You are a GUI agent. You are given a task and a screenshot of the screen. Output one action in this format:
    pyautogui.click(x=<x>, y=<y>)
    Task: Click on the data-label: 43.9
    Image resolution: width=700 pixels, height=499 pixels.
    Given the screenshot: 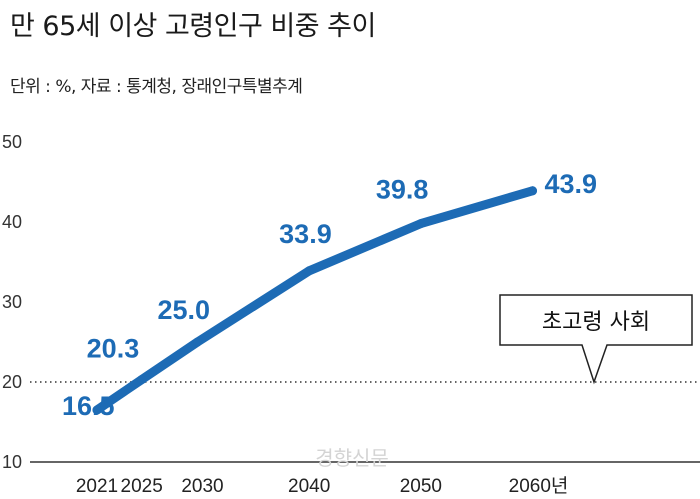 What is the action you would take?
    pyautogui.click(x=571, y=184)
    